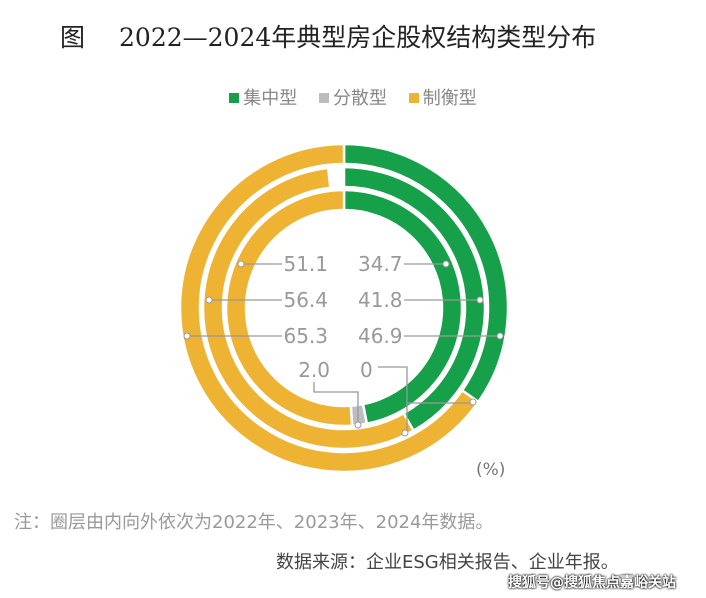  Describe the element at coordinates (254, 522) in the screenshot. I see `note: 注：圈层由内向外依次为2022年、2023年、2024年数据。` at that location.